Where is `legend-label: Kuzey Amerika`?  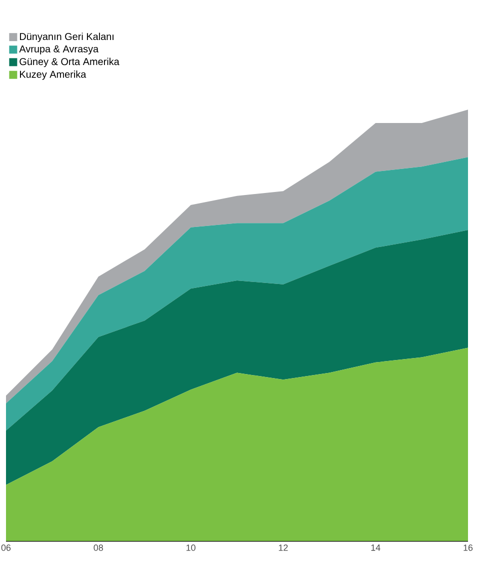 legend-label: Kuzey Amerika is located at coordinates (53, 75).